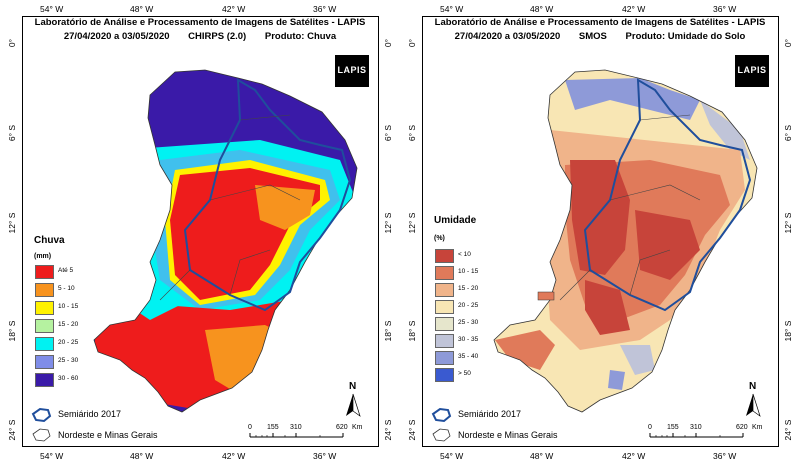 This screenshot has width=800, height=467. What do you see at coordinates (439, 238) in the screenshot?
I see `legend-unit: (%)` at bounding box center [439, 238].